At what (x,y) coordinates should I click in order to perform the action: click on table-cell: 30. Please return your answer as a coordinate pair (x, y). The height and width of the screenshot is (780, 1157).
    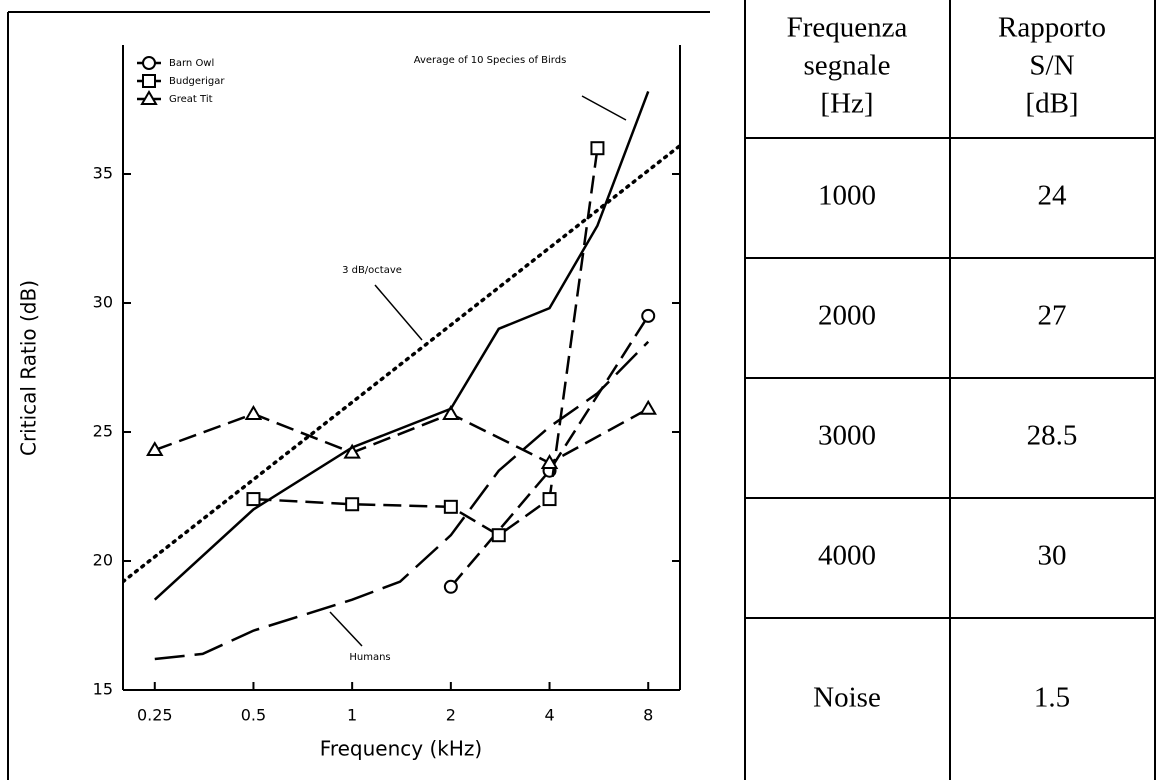
    Looking at the image, I should click on (1052, 556).